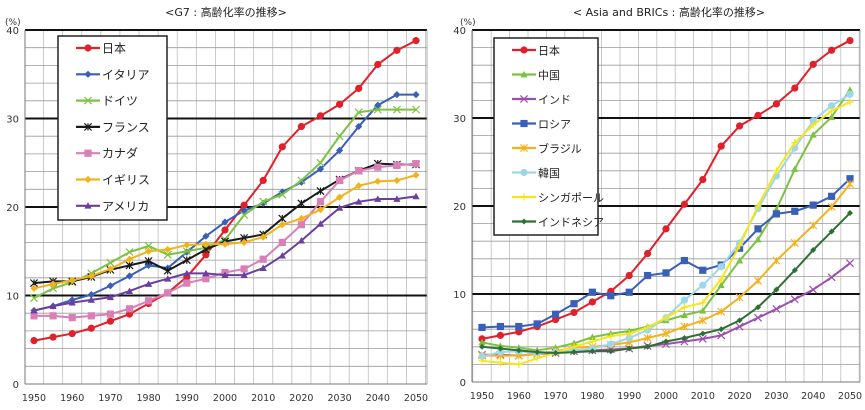 This screenshot has width=865, height=410. Describe the element at coordinates (549, 75) in the screenshot. I see `legend-label: 中国` at that location.